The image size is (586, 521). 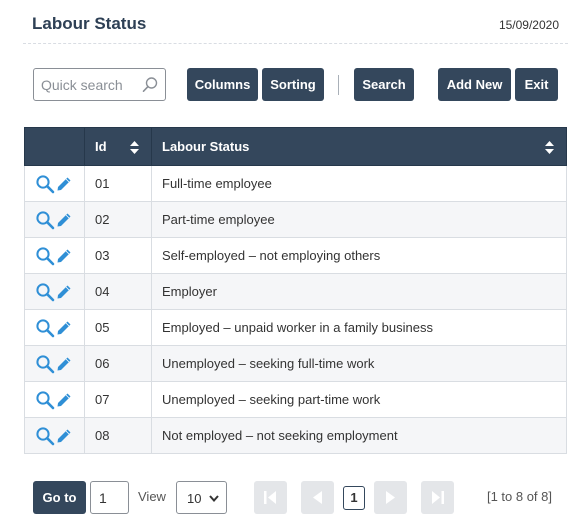 I want to click on row-id: 05, so click(x=118, y=327).